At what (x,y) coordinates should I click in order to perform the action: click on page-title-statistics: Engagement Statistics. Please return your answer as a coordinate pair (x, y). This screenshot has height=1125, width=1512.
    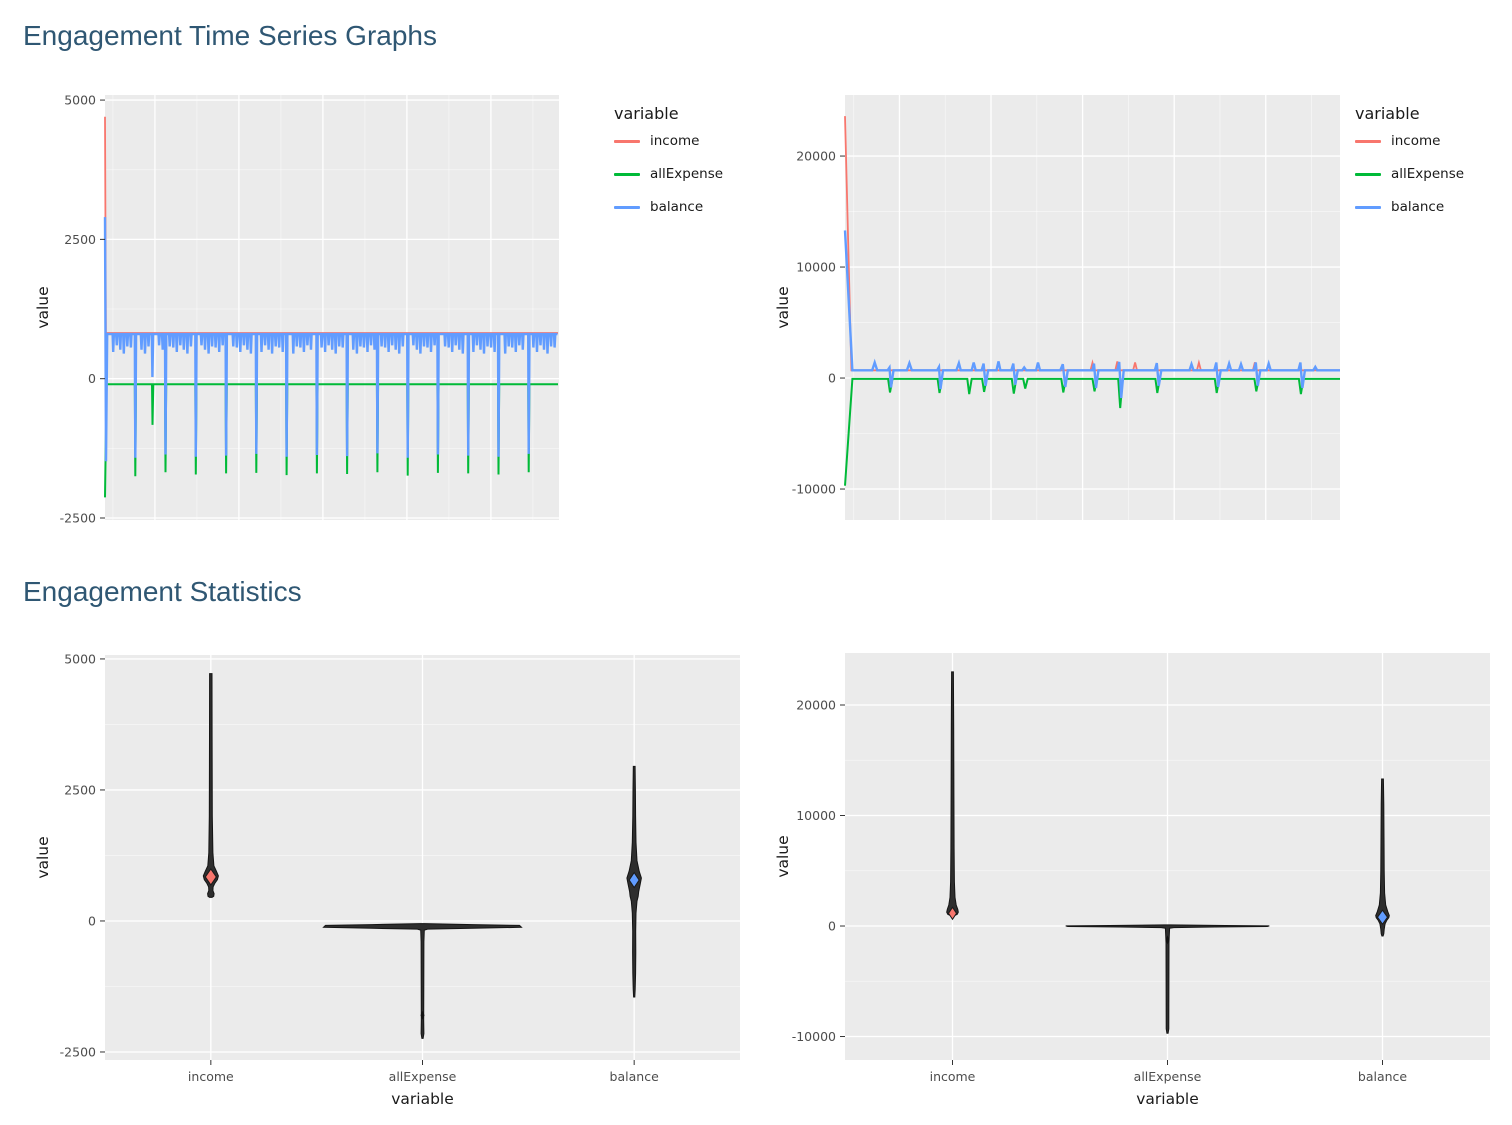
    Looking at the image, I should click on (162, 591).